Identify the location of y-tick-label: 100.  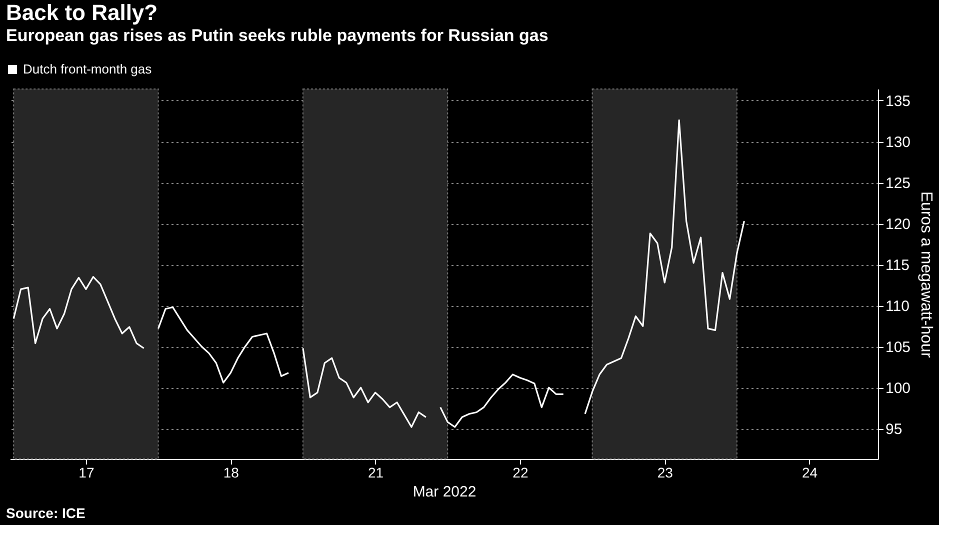
(898, 389).